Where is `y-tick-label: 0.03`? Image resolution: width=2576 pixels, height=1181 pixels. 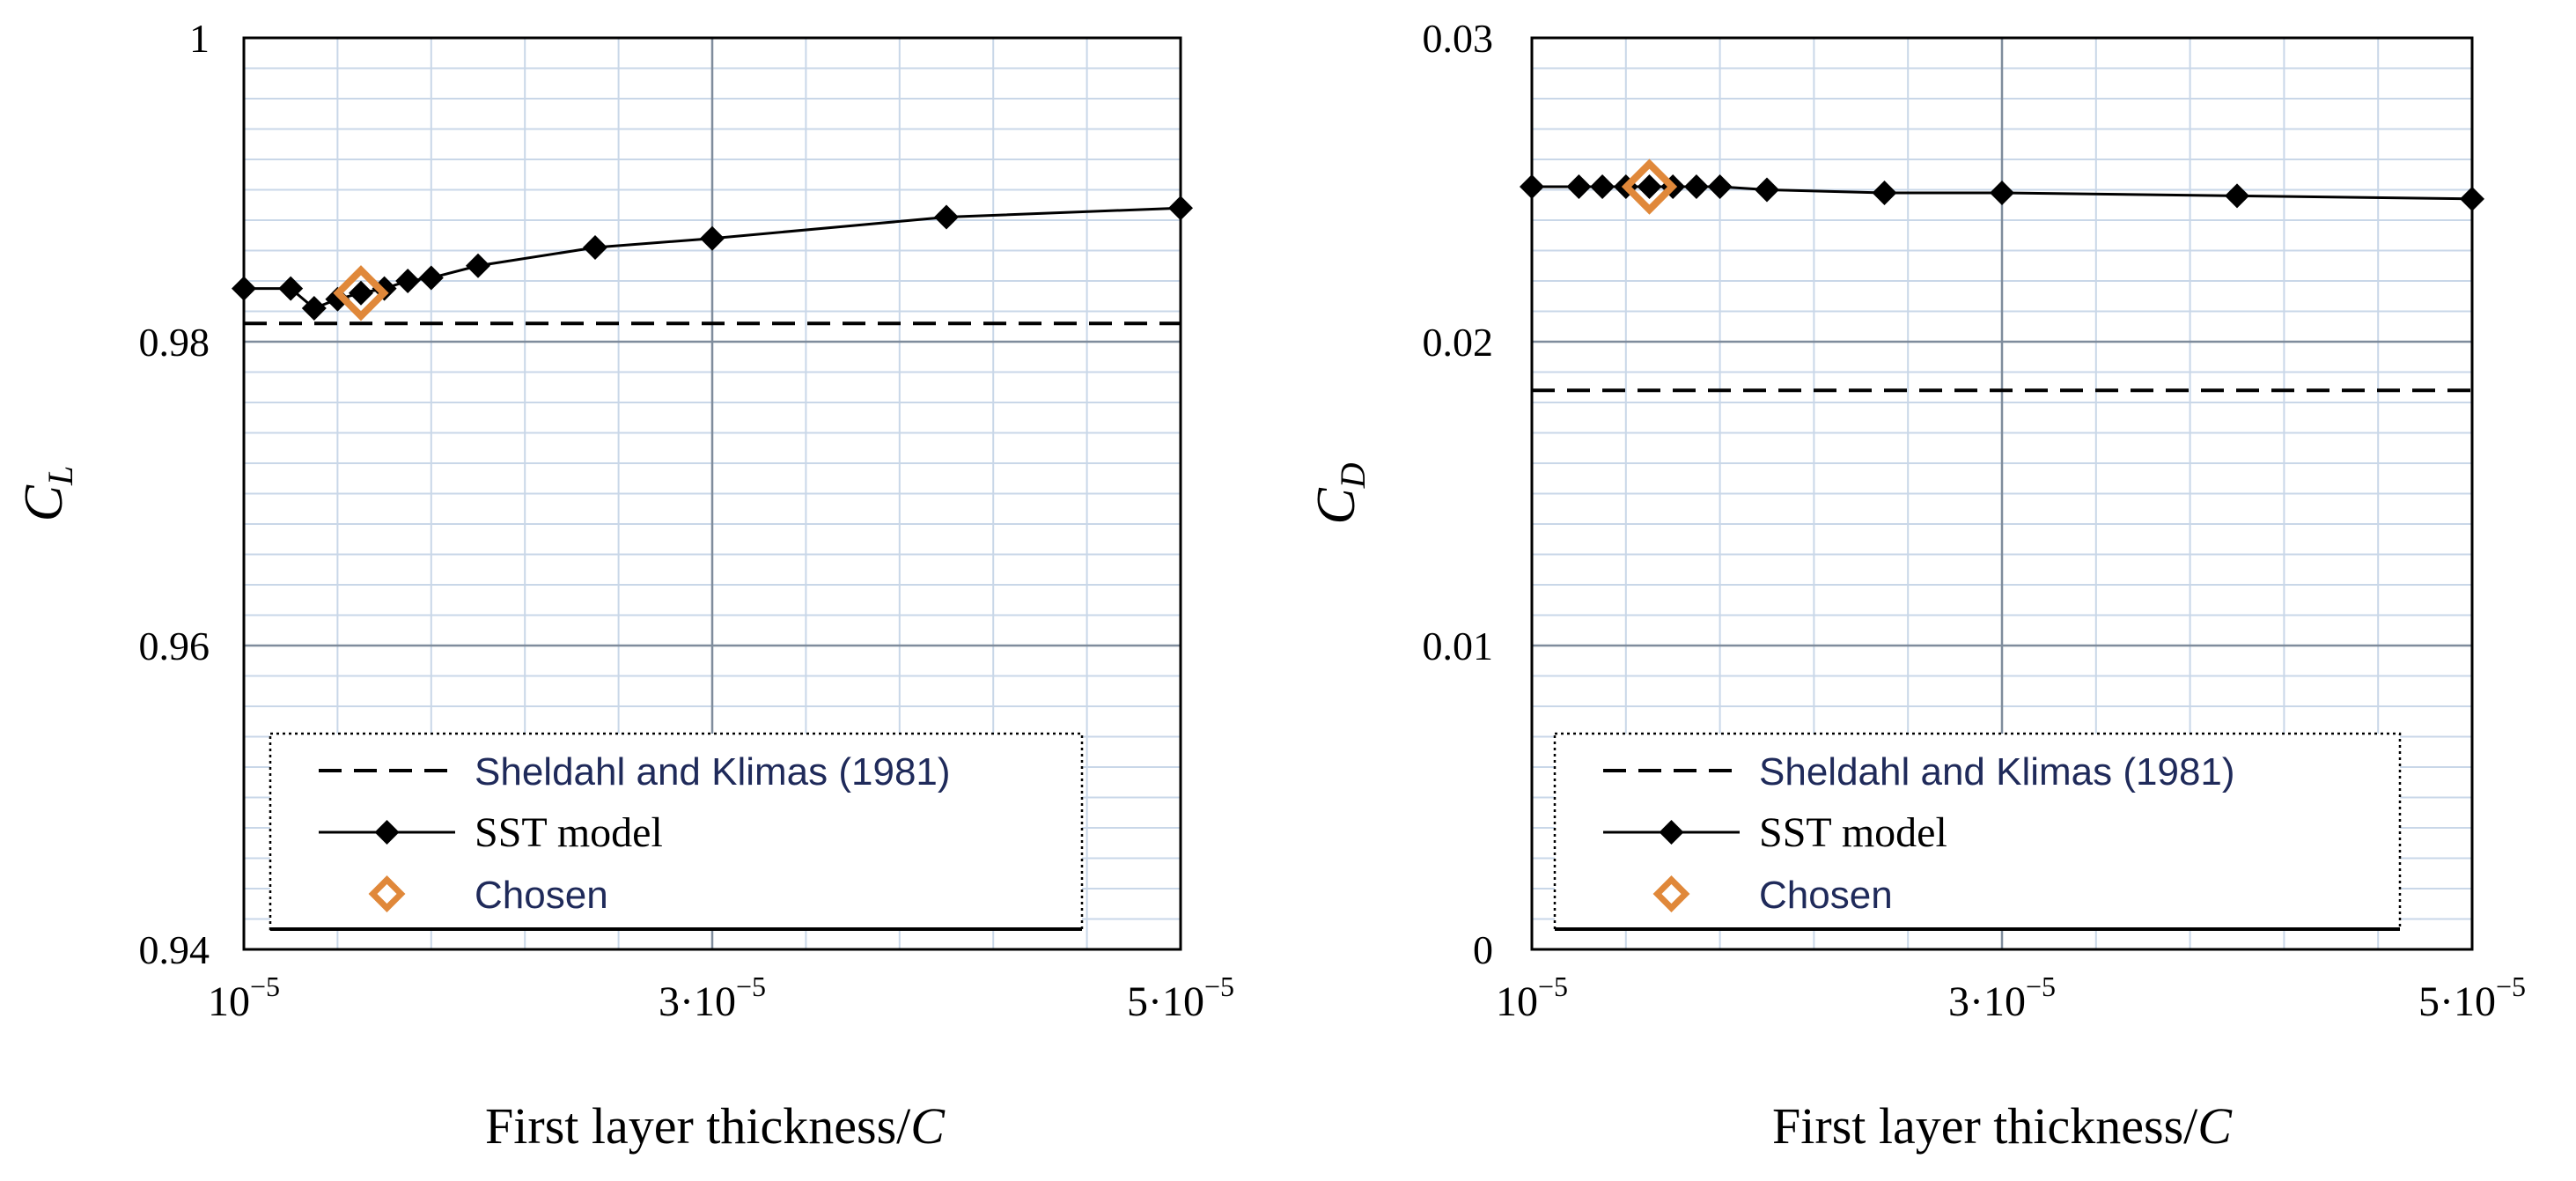
y-tick-label: 0.03 is located at coordinates (1458, 39).